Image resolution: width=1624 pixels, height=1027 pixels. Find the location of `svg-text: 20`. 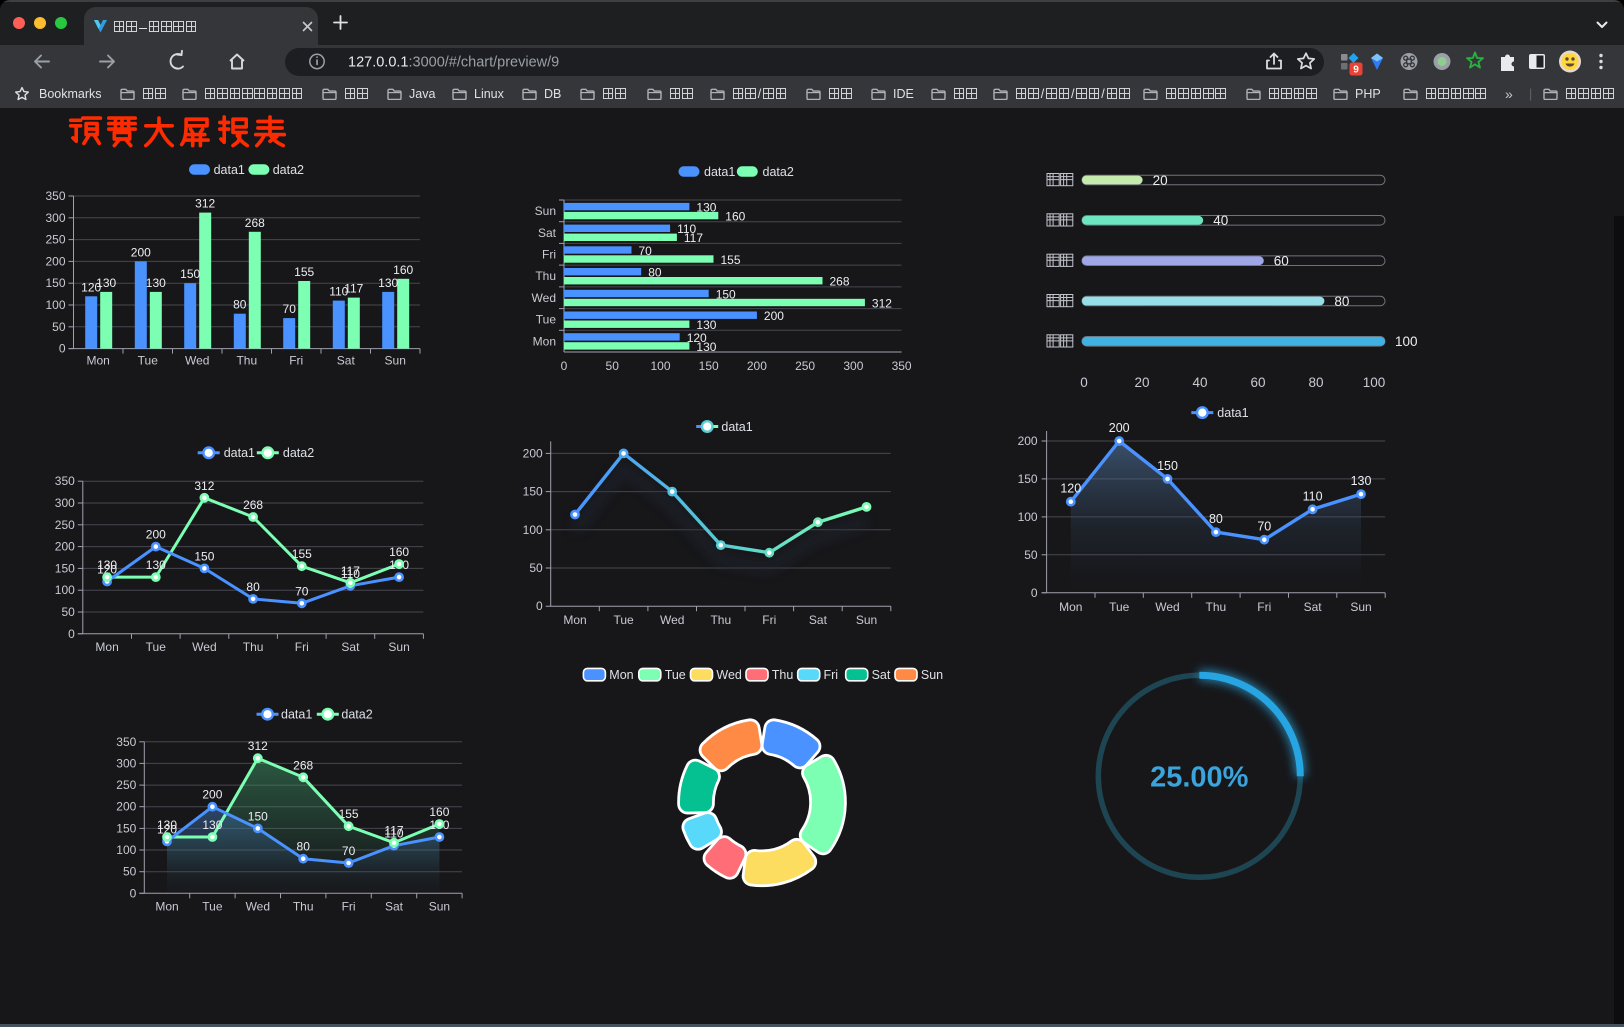

svg-text: 20 is located at coordinates (1141, 382).